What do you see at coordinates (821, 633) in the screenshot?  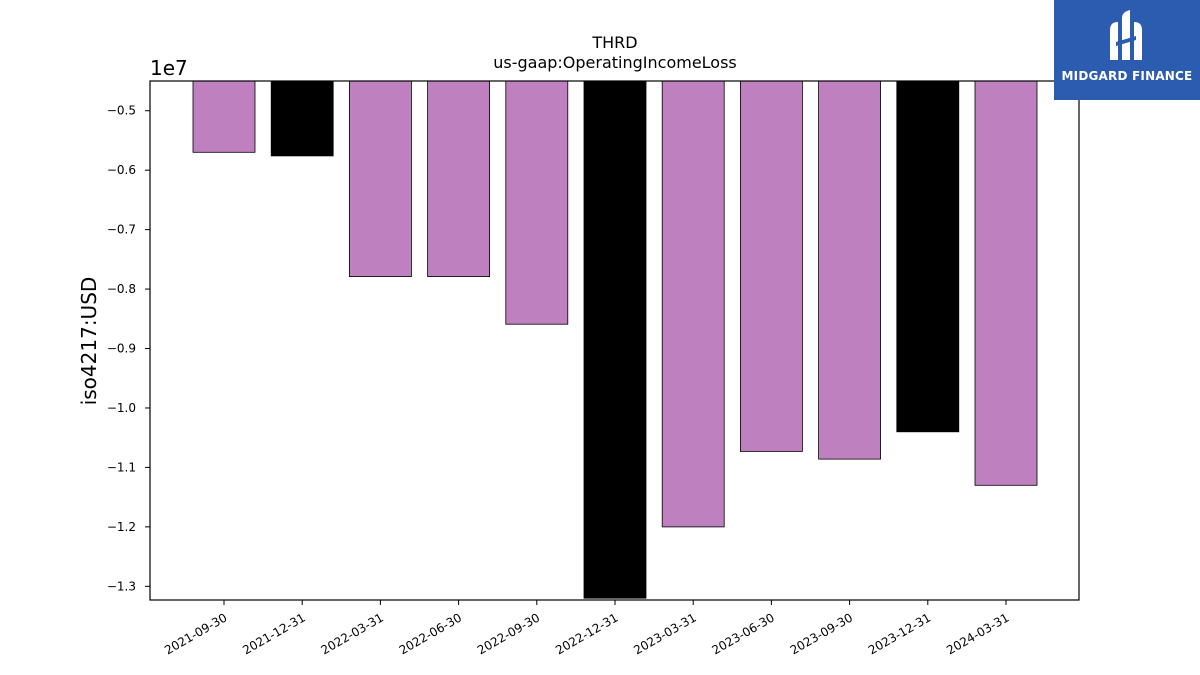 I see `x-tick-label: 2023-09-30` at bounding box center [821, 633].